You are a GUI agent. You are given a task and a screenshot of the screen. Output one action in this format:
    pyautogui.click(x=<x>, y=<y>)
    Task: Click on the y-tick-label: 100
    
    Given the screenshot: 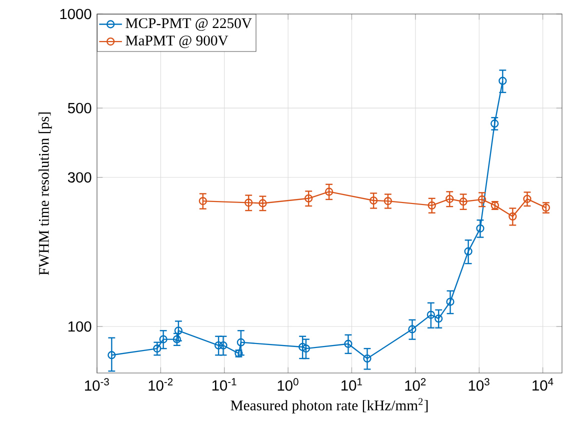 What is the action you would take?
    pyautogui.click(x=80, y=326)
    